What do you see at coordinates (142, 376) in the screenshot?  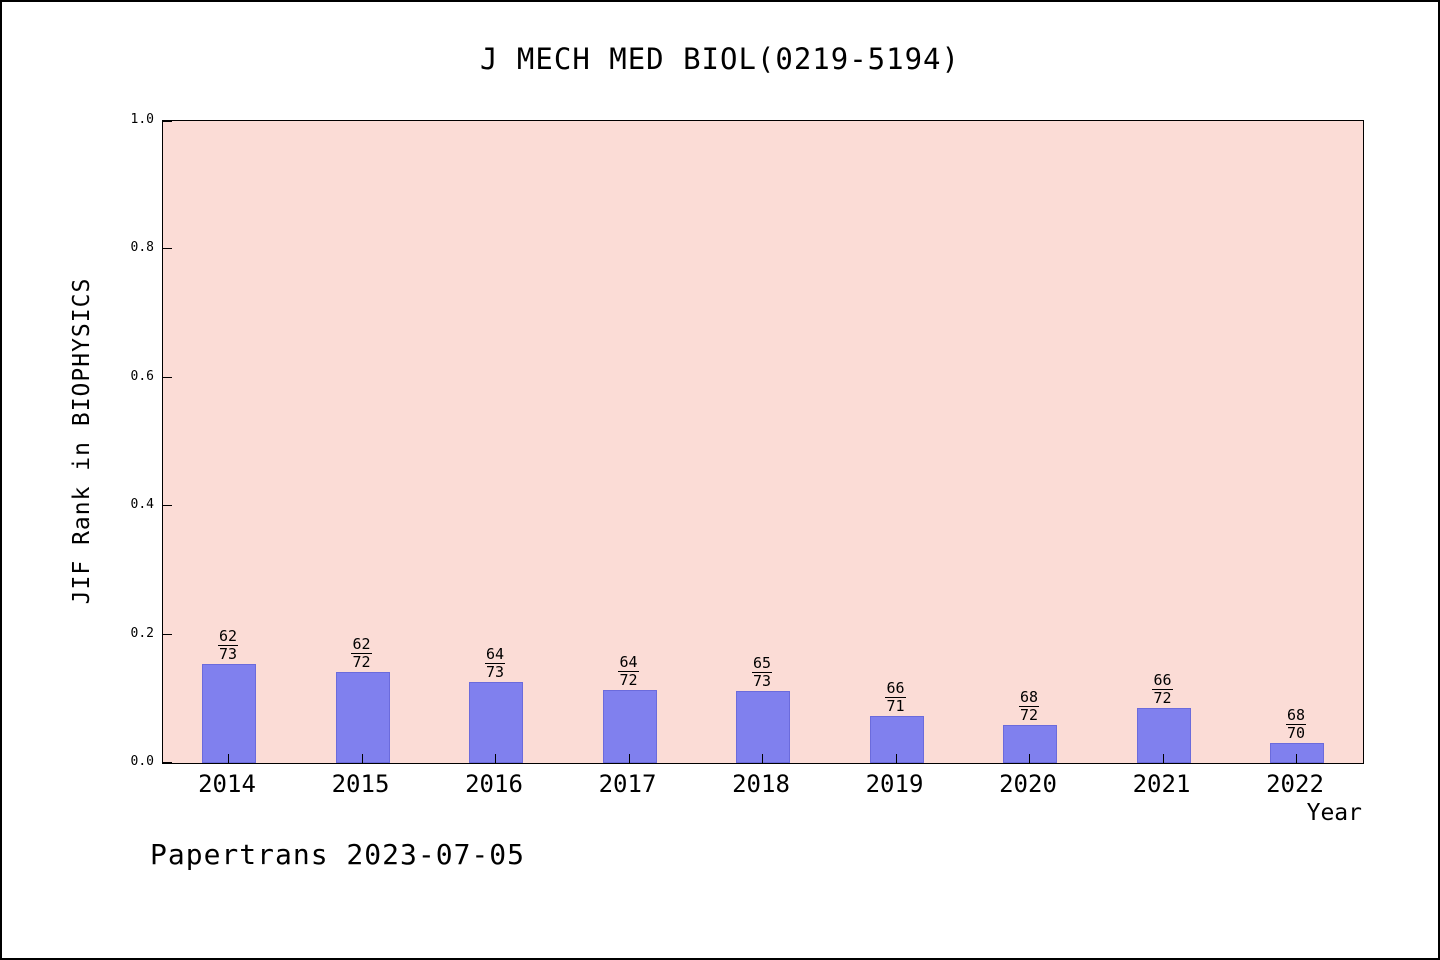 I see `y-tick-label: 0.6` at bounding box center [142, 376].